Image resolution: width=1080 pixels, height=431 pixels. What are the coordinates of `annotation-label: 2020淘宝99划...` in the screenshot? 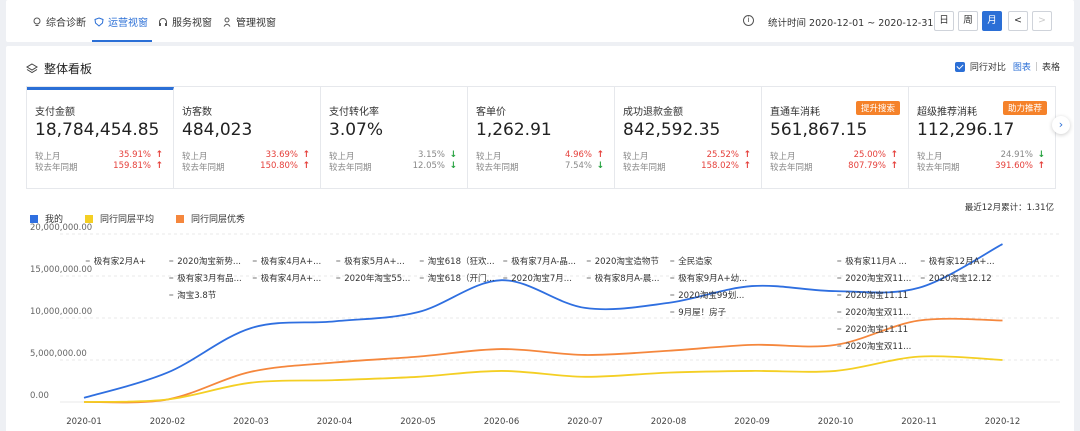 It's located at (711, 295).